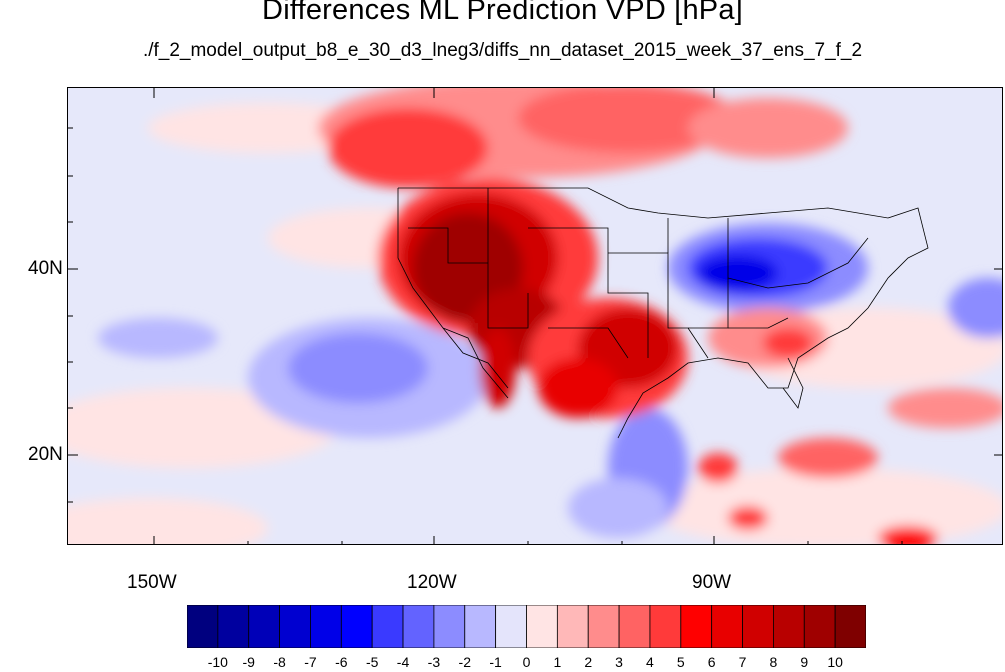  What do you see at coordinates (217, 662) in the screenshot?
I see `colorbar-tick-label: -10` at bounding box center [217, 662].